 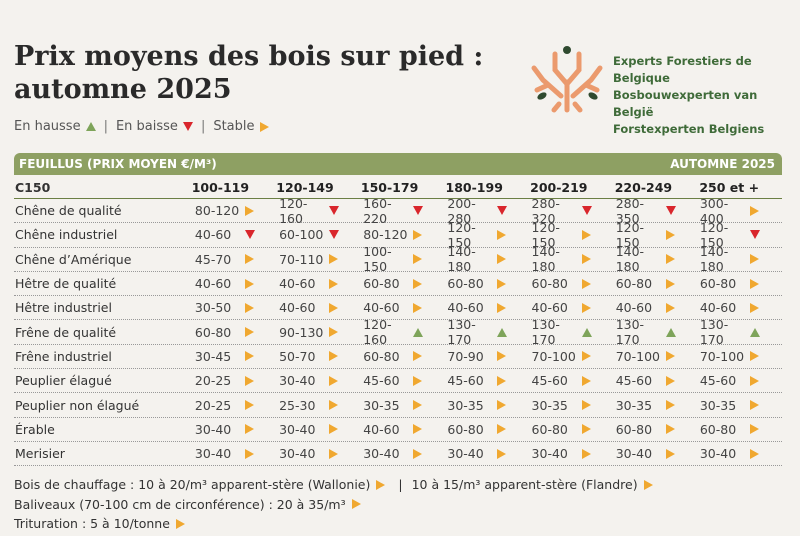 I want to click on price-cell: 120-160, so click(x=319, y=211).